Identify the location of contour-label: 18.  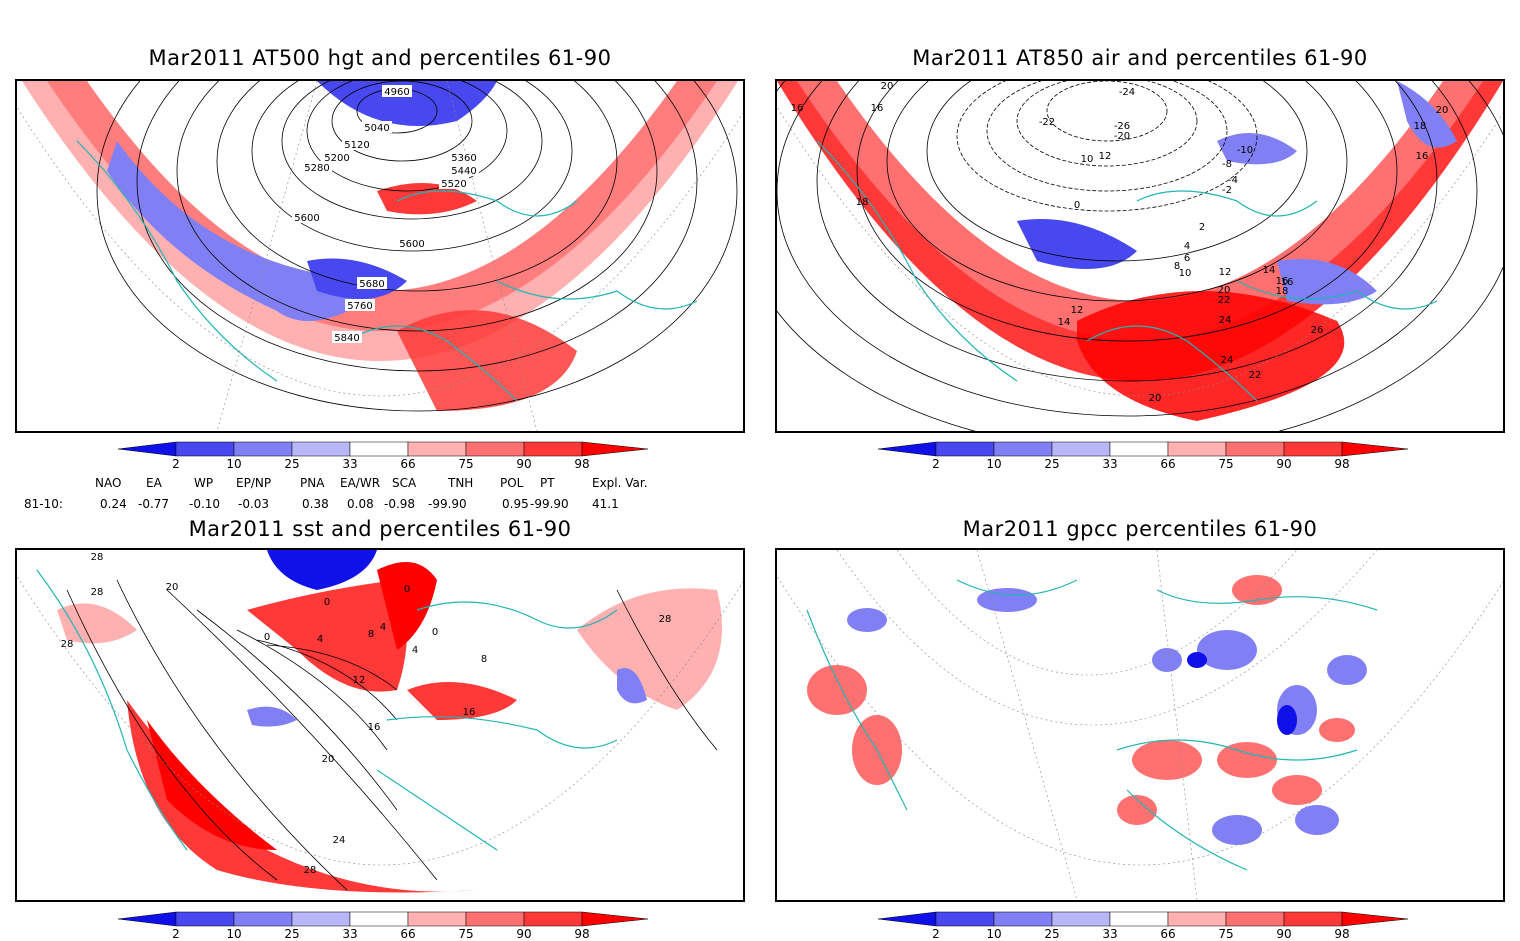
(1282, 291).